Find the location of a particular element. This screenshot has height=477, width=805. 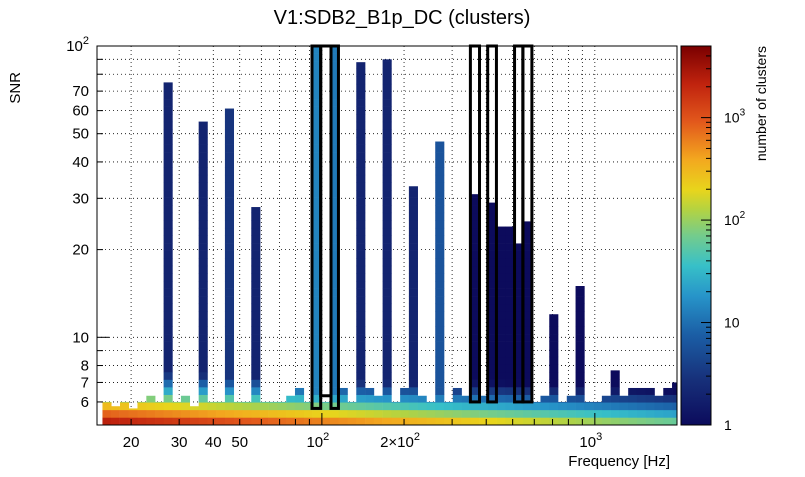

y-tick-label: 20 is located at coordinates (80, 250).